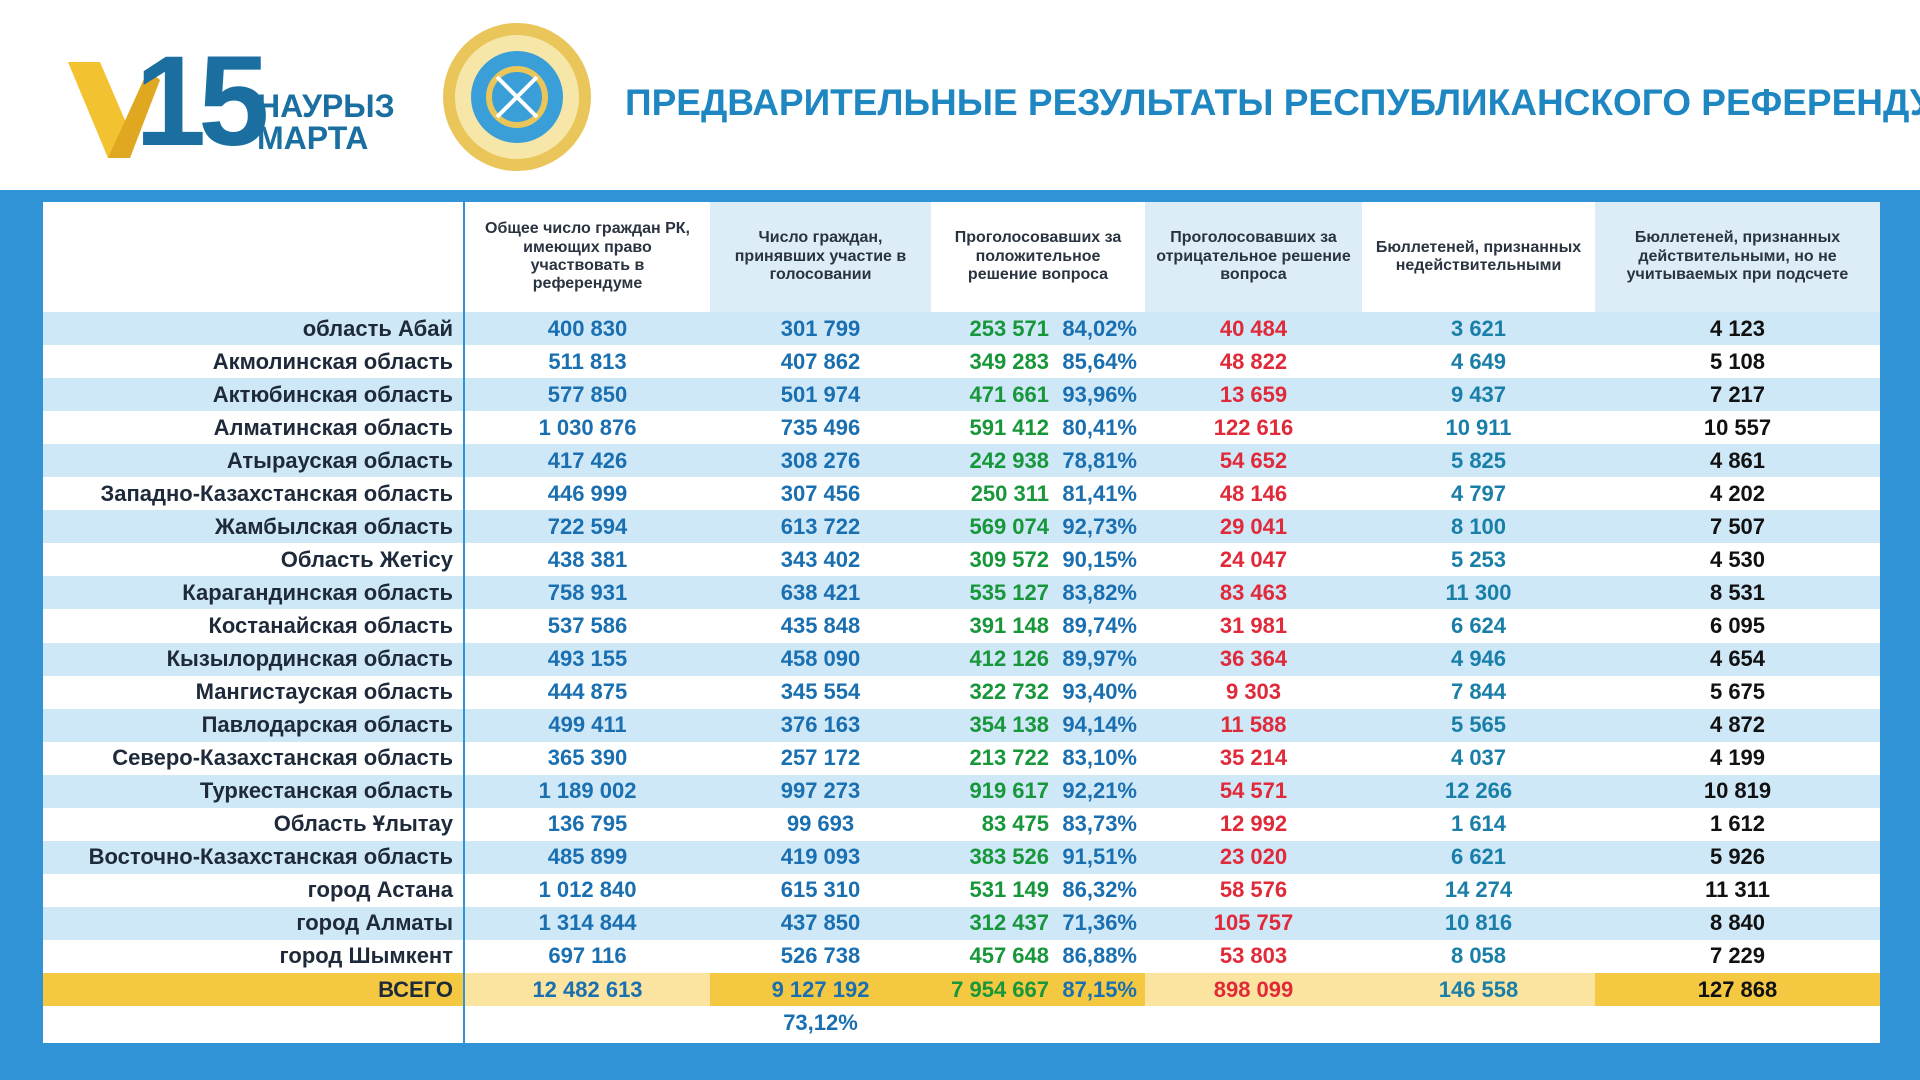  Describe the element at coordinates (1253, 890) in the screenshot. I see `table-cell: 58 576` at that location.